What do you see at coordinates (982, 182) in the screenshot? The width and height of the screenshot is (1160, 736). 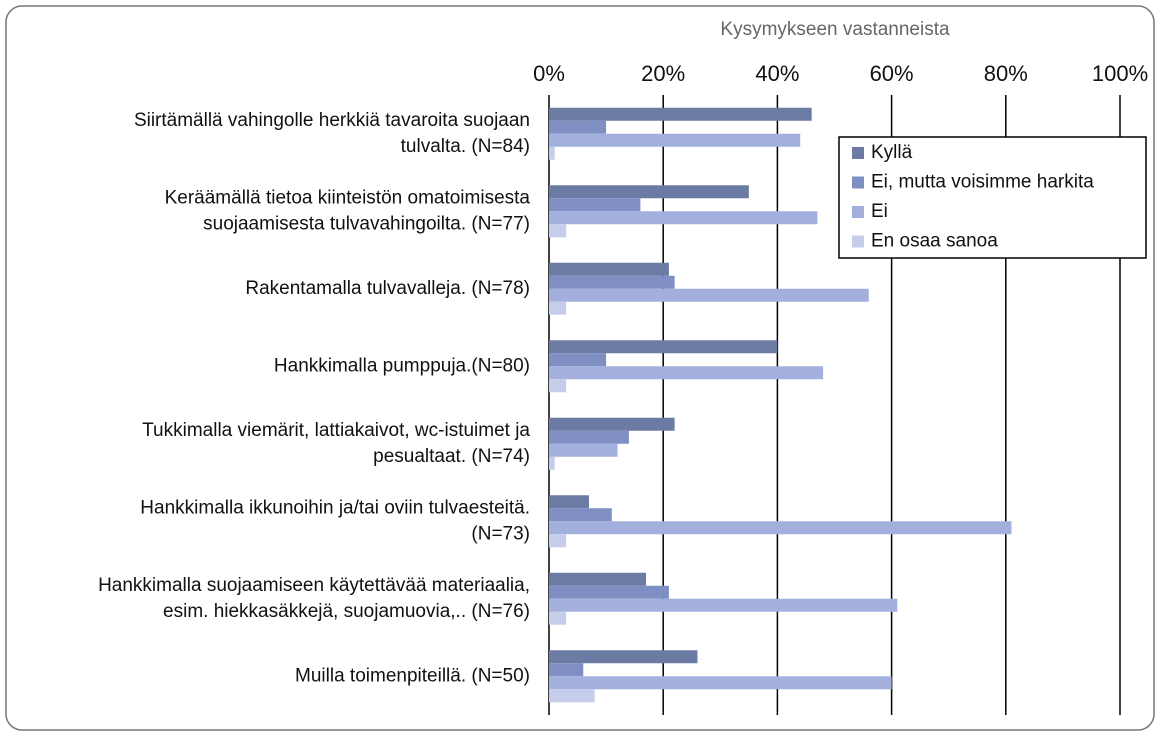 I see `legend-label: Ei, mutta voisimme harkita` at bounding box center [982, 182].